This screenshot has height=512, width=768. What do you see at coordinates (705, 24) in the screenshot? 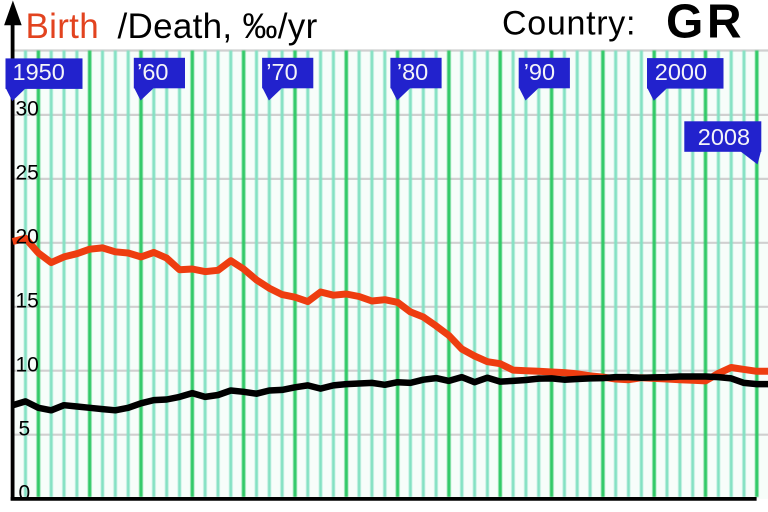
I see `svg-text: GR` at bounding box center [705, 24].